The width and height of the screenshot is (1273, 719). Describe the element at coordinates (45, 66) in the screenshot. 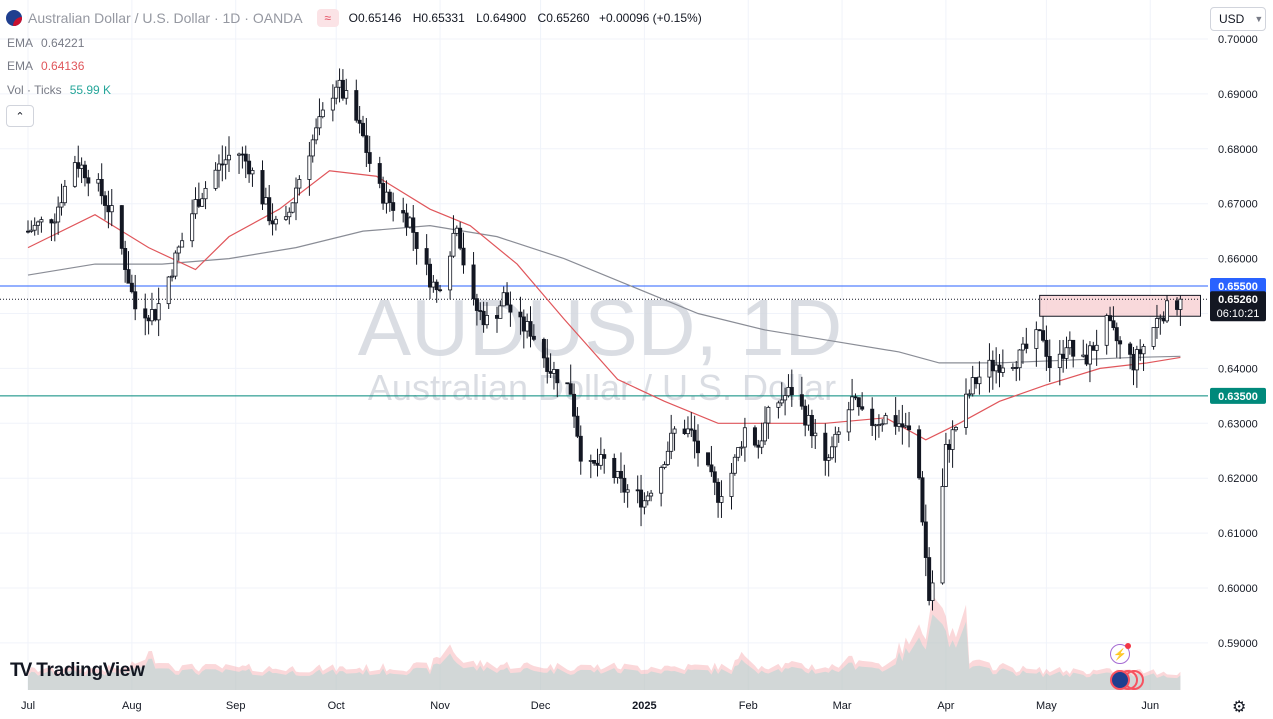

I see `indicator-ema-fast: EMA 0.64136` at that location.